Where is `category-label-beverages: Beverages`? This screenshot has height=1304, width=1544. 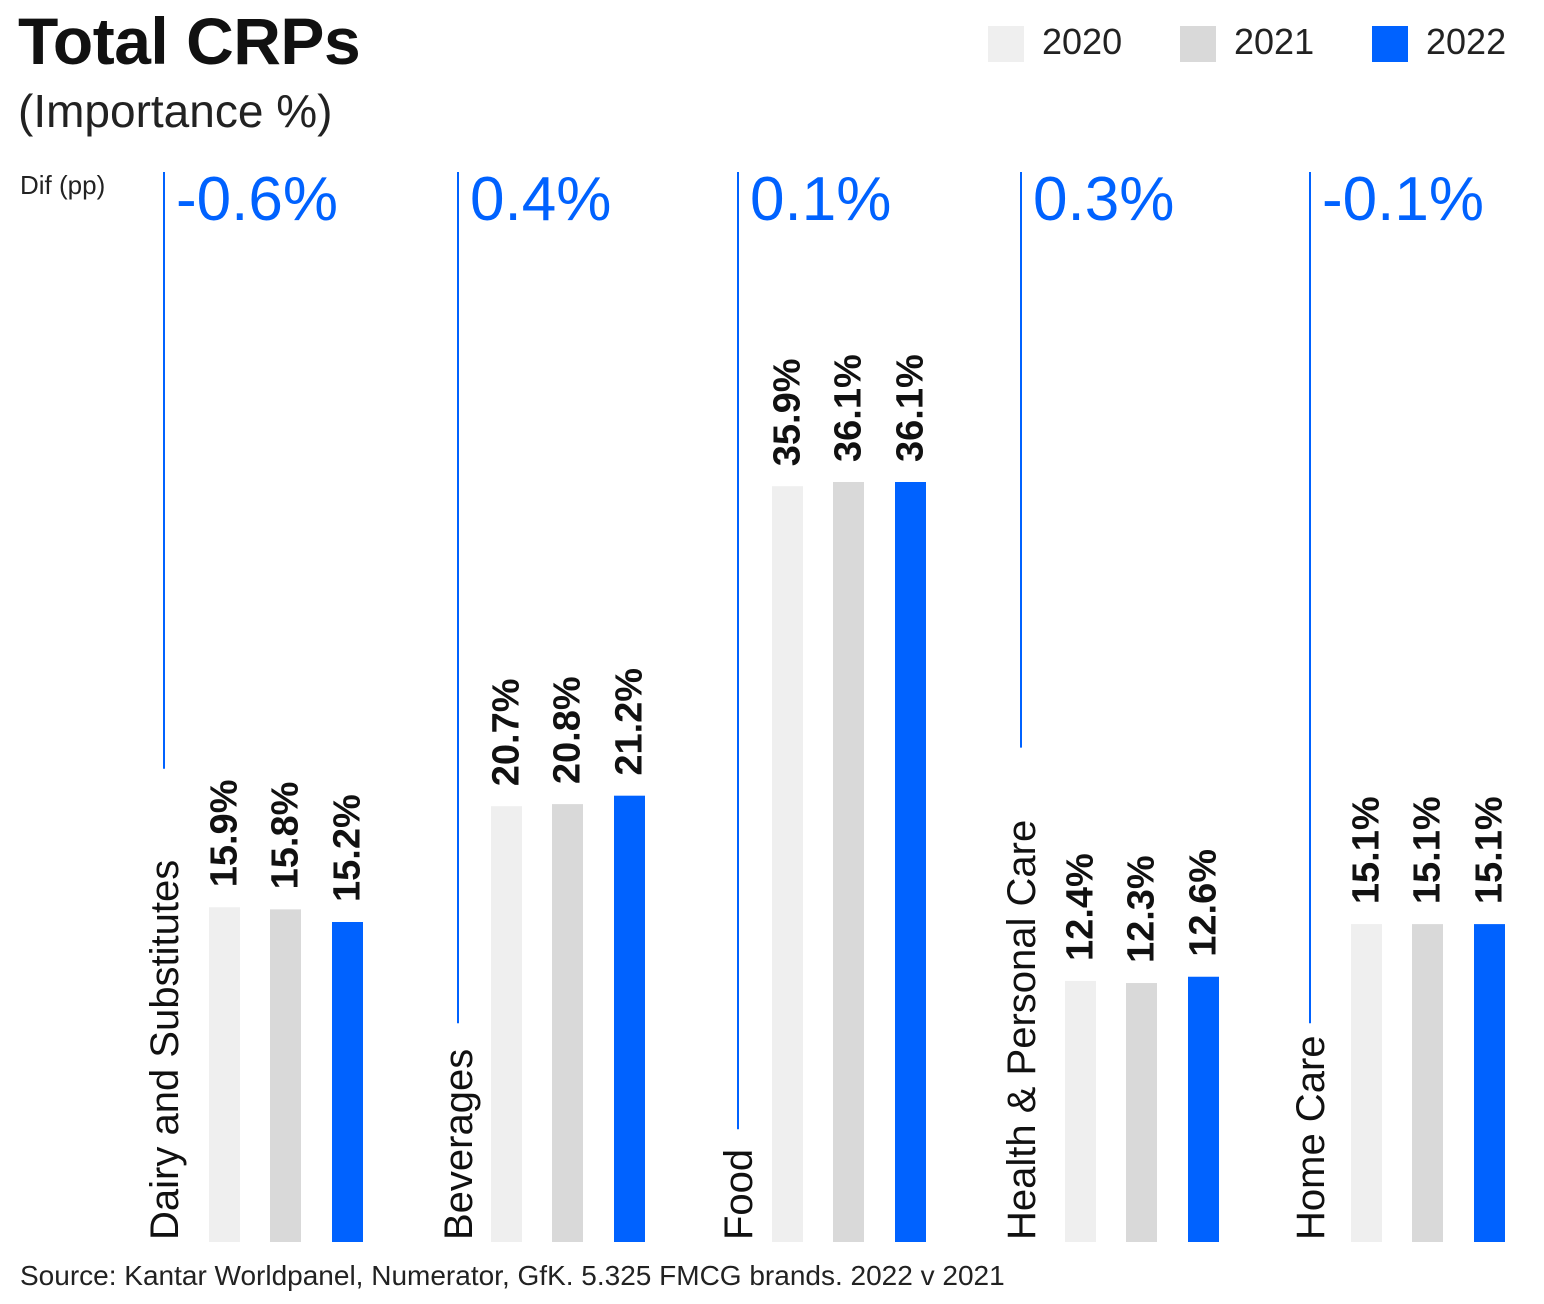 category-label-beverages: Beverages is located at coordinates (459, 1144).